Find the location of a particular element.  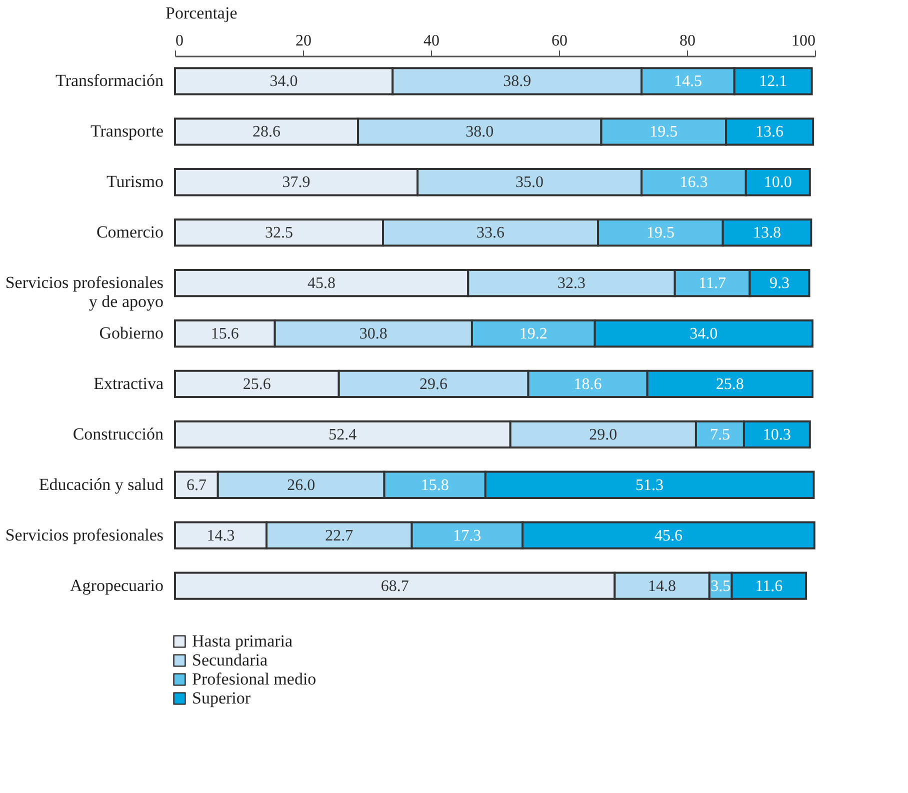

data-label: 37.9 is located at coordinates (296, 183).